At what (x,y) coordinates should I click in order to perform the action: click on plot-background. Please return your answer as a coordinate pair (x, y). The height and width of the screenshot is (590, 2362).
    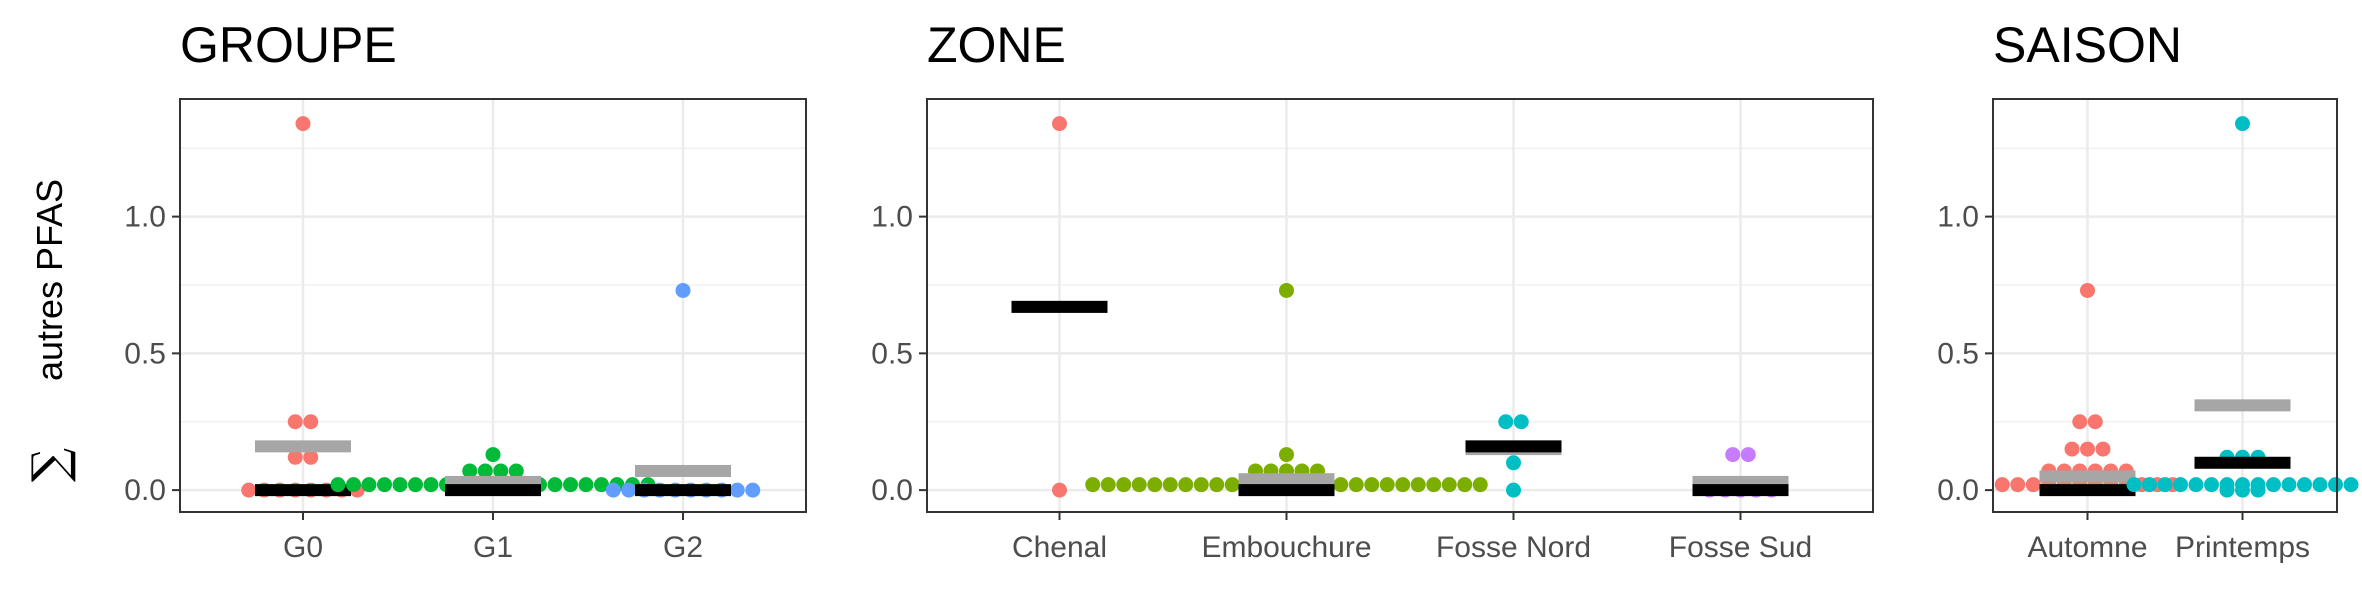
    Looking at the image, I should click on (2165, 305).